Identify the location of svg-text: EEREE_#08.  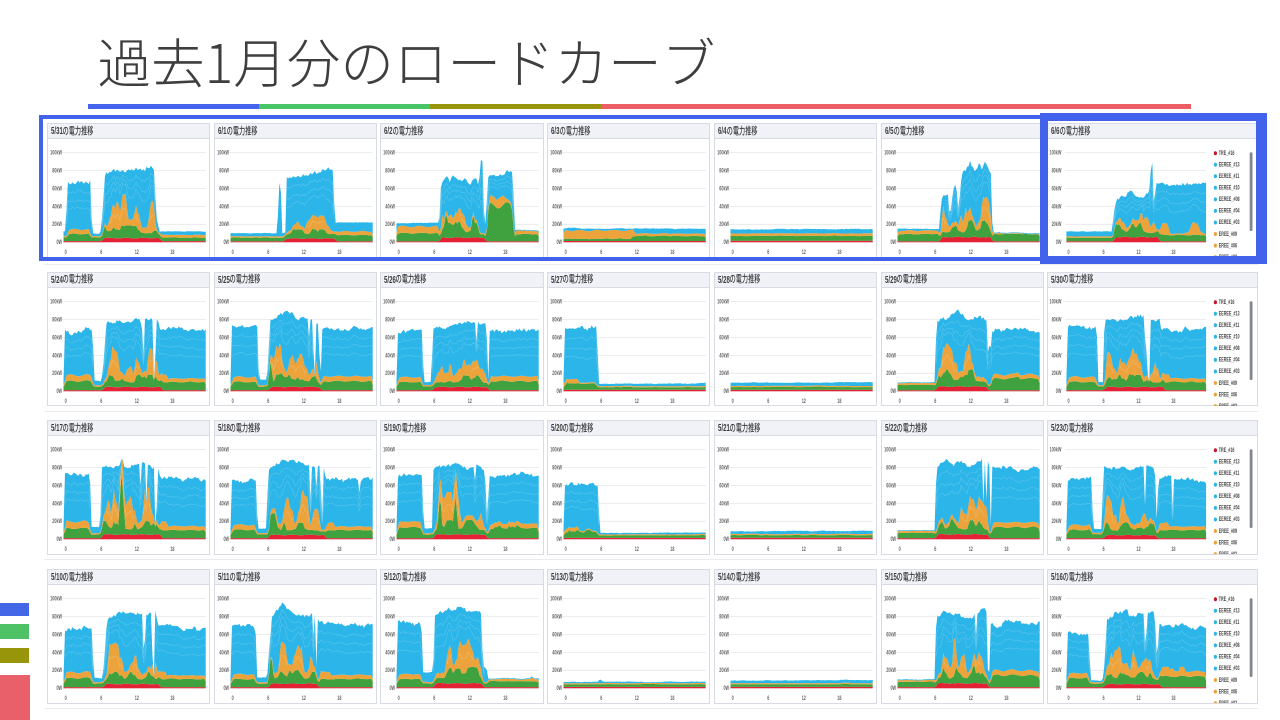
(1228, 348).